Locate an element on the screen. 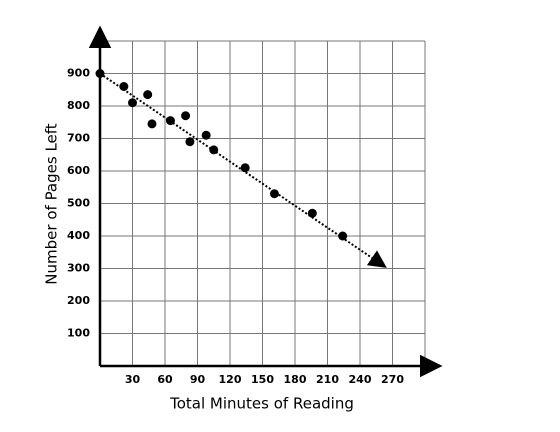 This screenshot has height=432, width=560. x-tick-label: 120 is located at coordinates (230, 379).